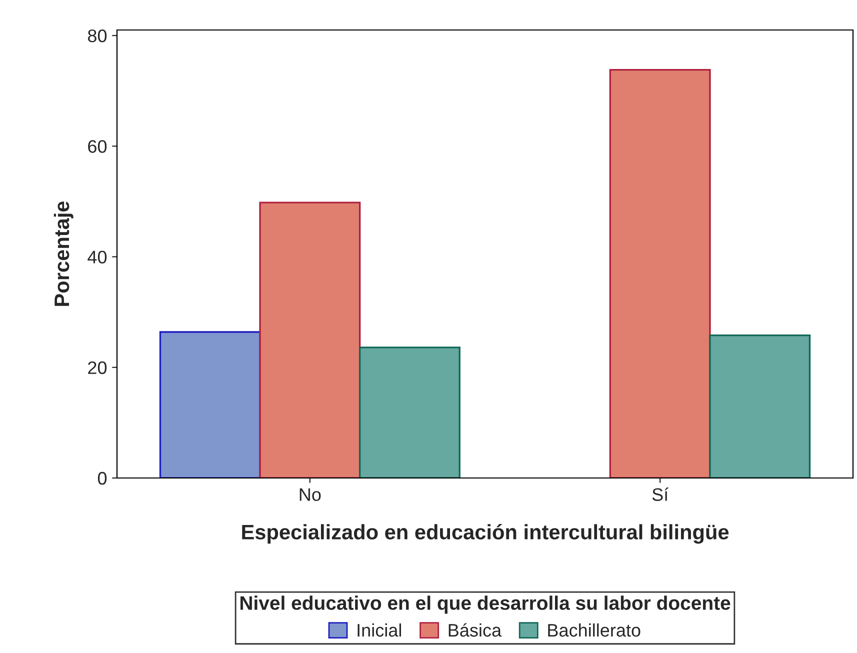  I want to click on y-tick-label: 60, so click(97, 146).